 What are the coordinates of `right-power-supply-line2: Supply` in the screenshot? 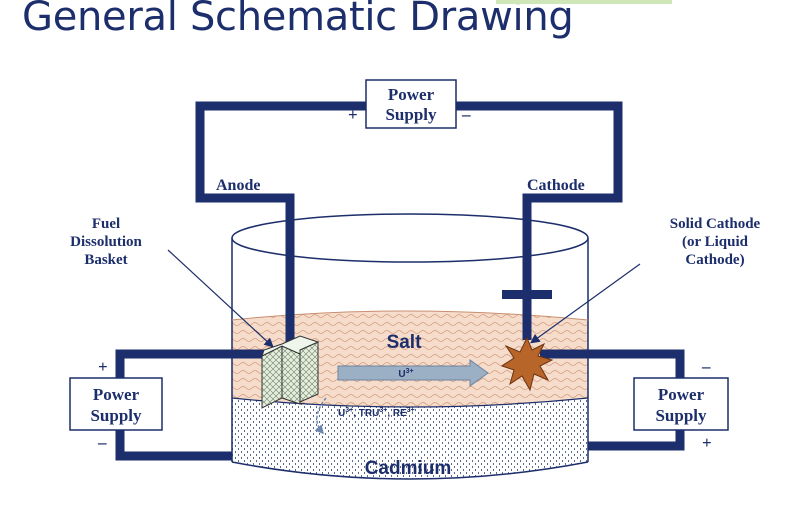 It's located at (681, 415).